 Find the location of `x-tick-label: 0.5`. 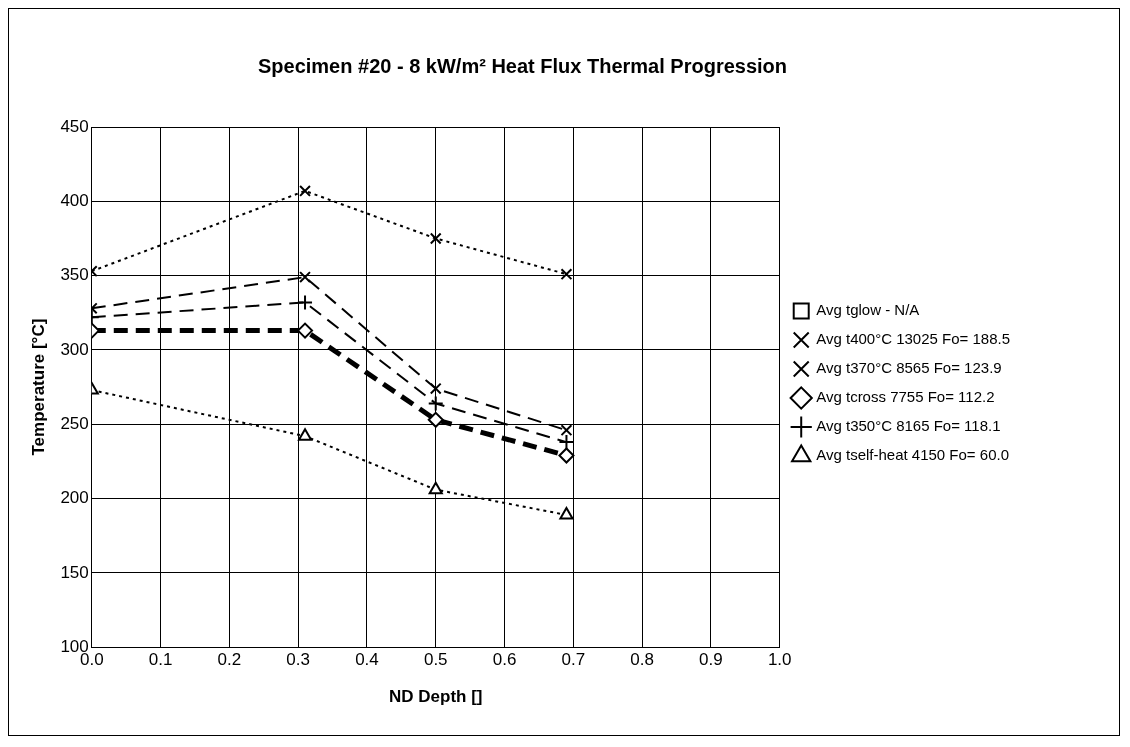

x-tick-label: 0.5 is located at coordinates (435, 660).